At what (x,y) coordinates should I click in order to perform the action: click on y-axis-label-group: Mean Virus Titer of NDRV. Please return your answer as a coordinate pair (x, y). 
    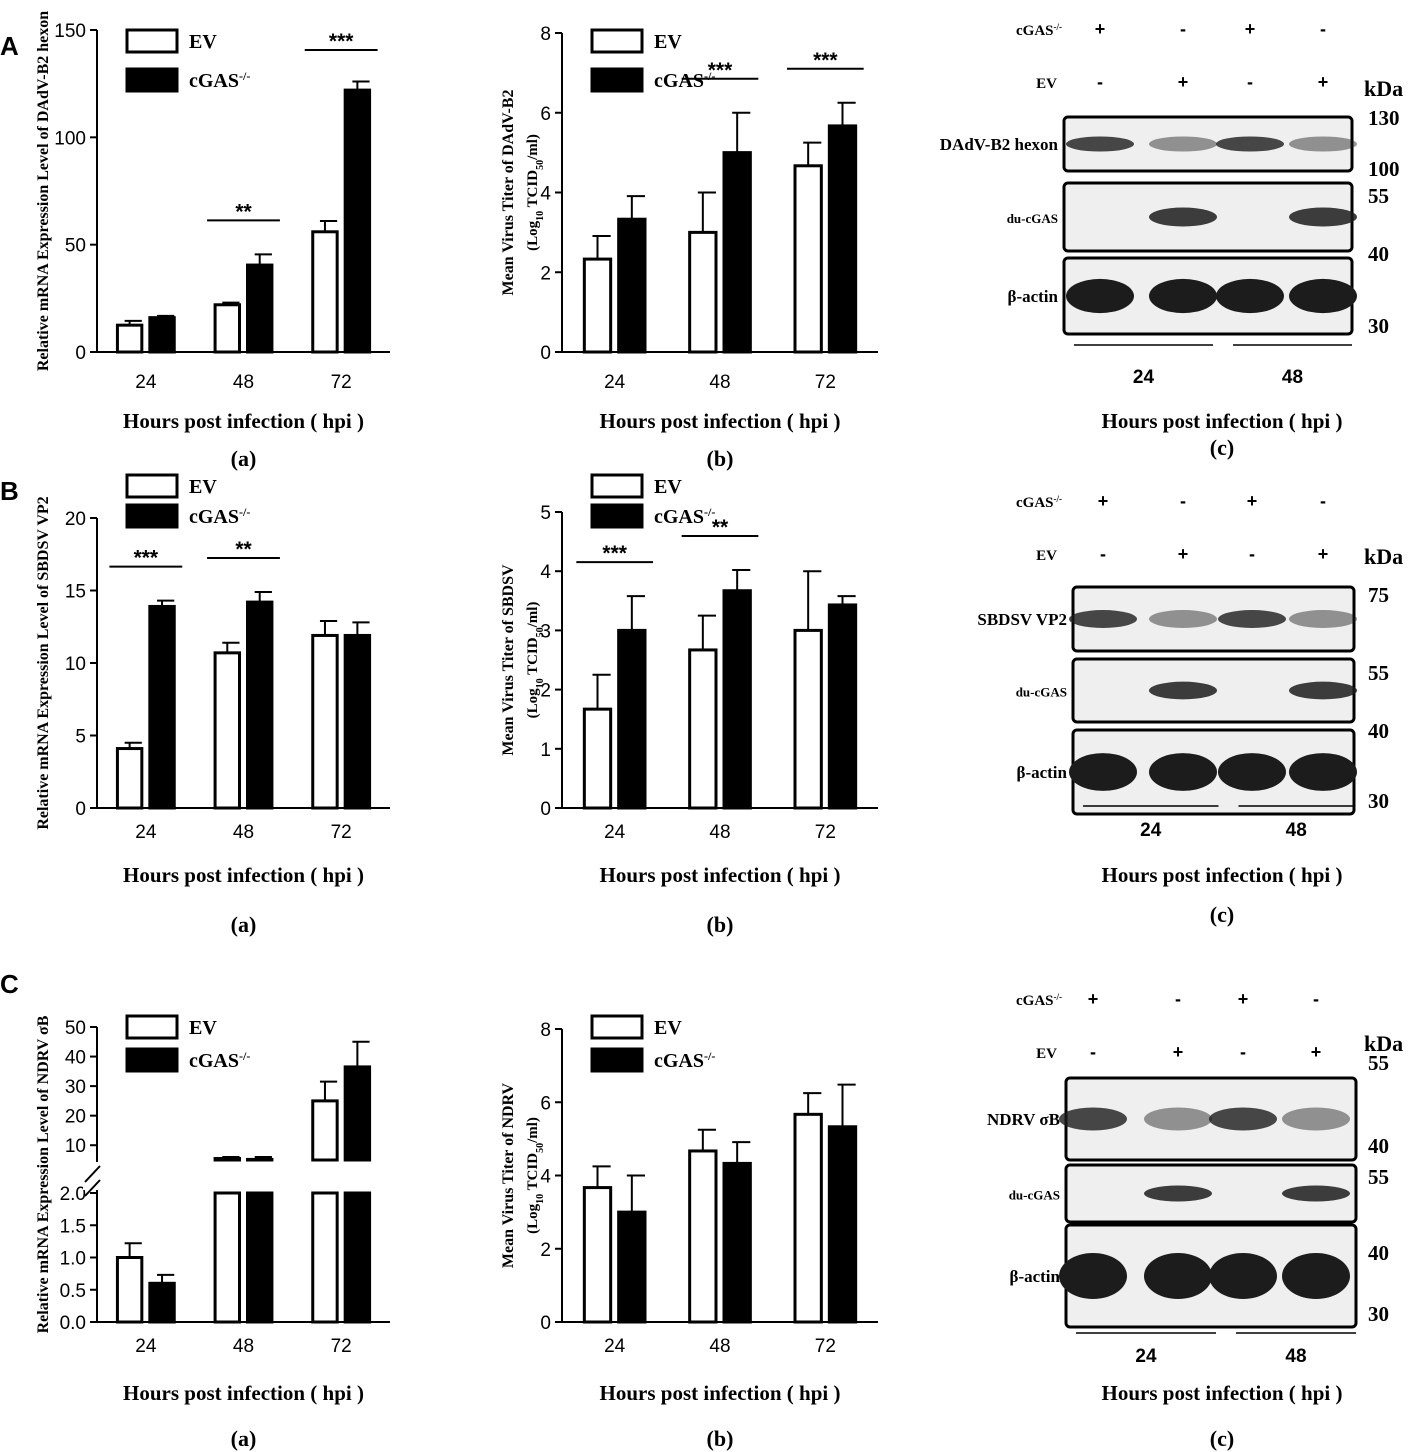
    Looking at the image, I should click on (508, 1175).